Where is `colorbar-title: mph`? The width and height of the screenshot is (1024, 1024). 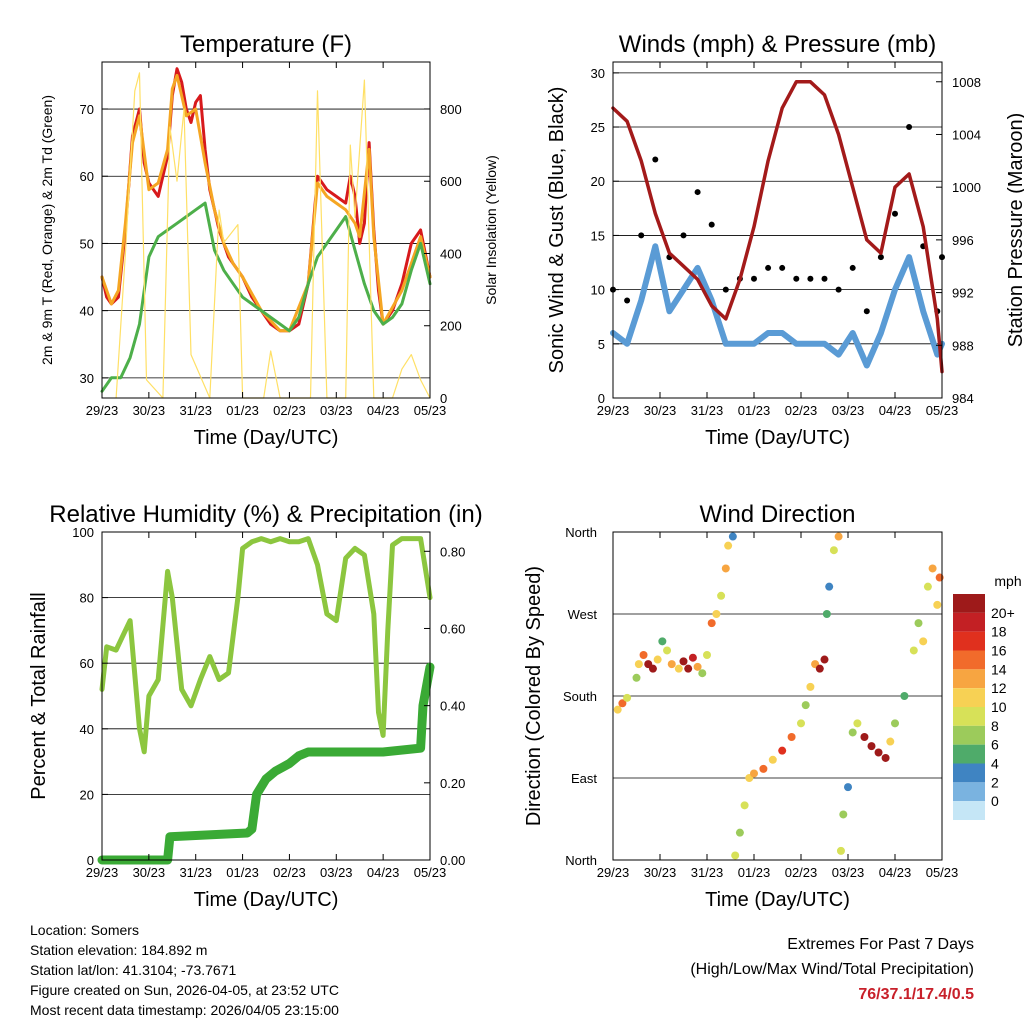
colorbar-title: mph is located at coordinates (1007, 581).